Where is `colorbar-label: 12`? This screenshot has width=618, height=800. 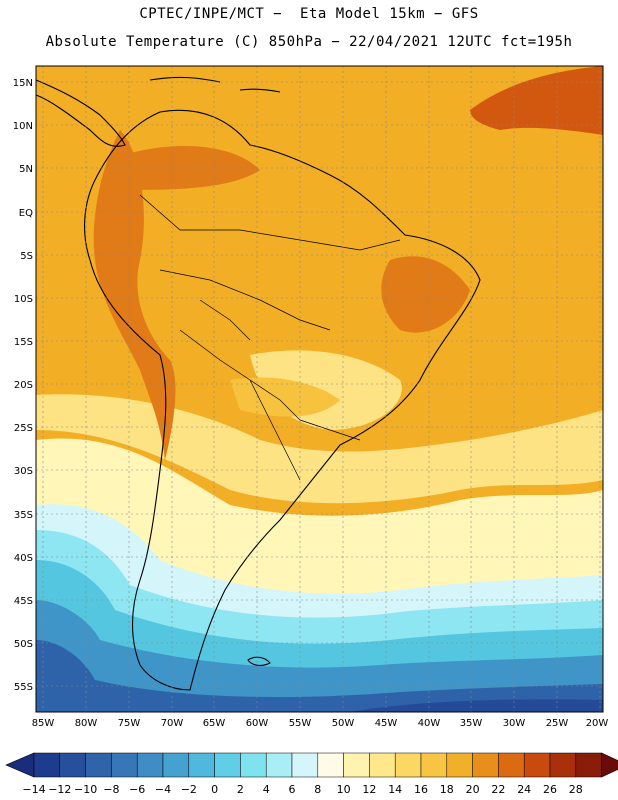 colorbar-label: 12 is located at coordinates (369, 789).